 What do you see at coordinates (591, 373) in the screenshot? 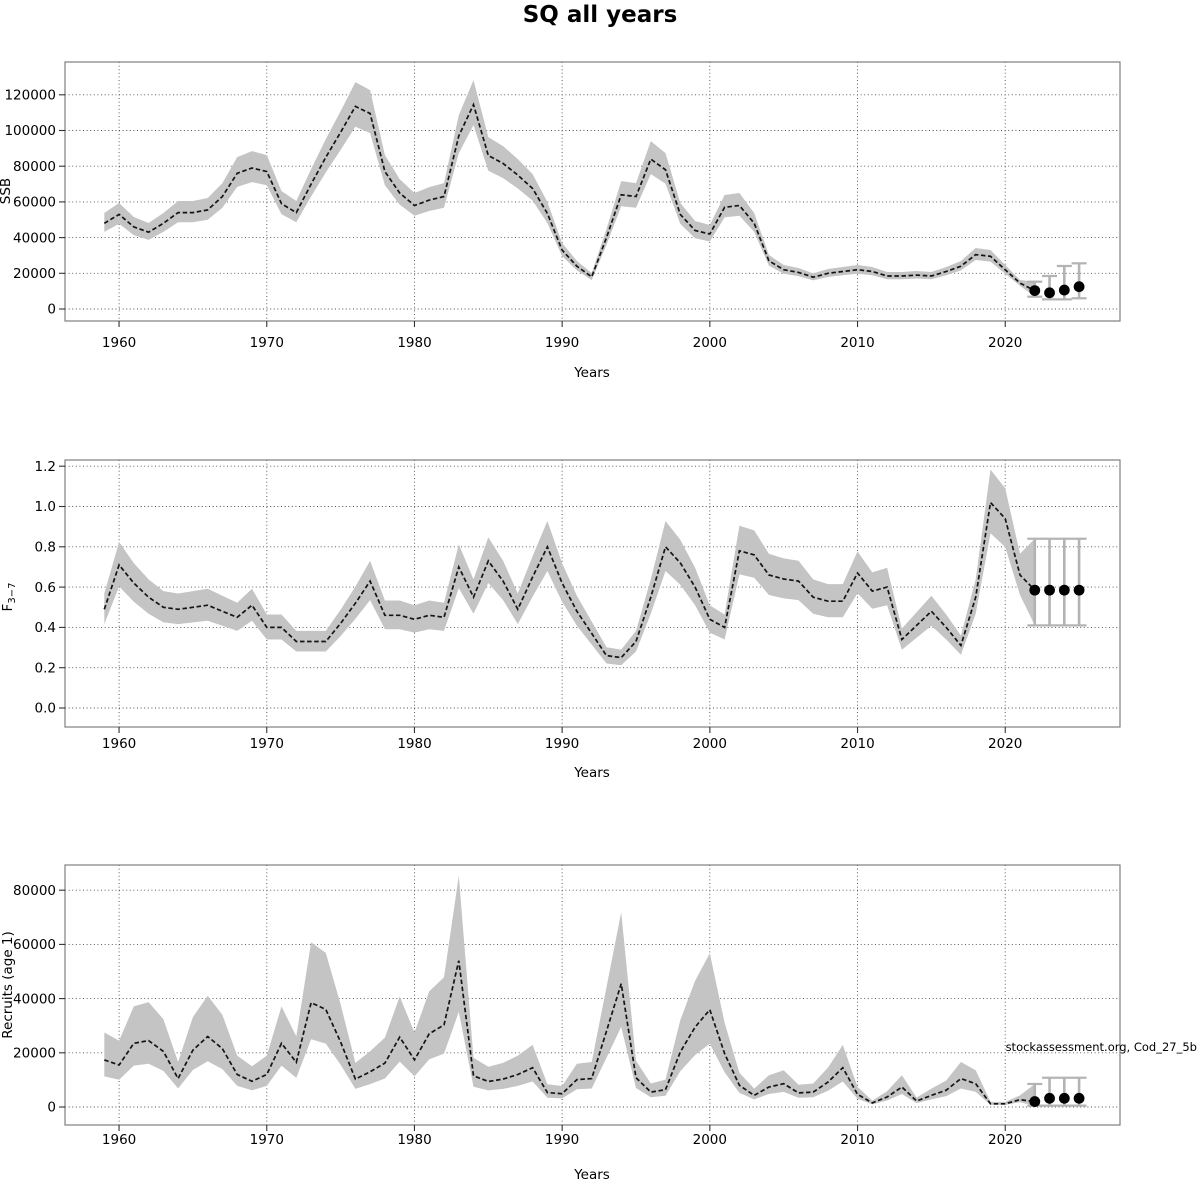
I see `ssb-x-axis-title: Years` at bounding box center [591, 373].